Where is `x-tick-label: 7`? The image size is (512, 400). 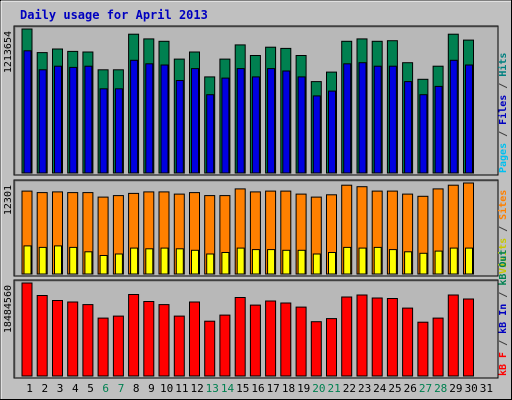
x-tick-label: 7 is located at coordinates (121, 388).